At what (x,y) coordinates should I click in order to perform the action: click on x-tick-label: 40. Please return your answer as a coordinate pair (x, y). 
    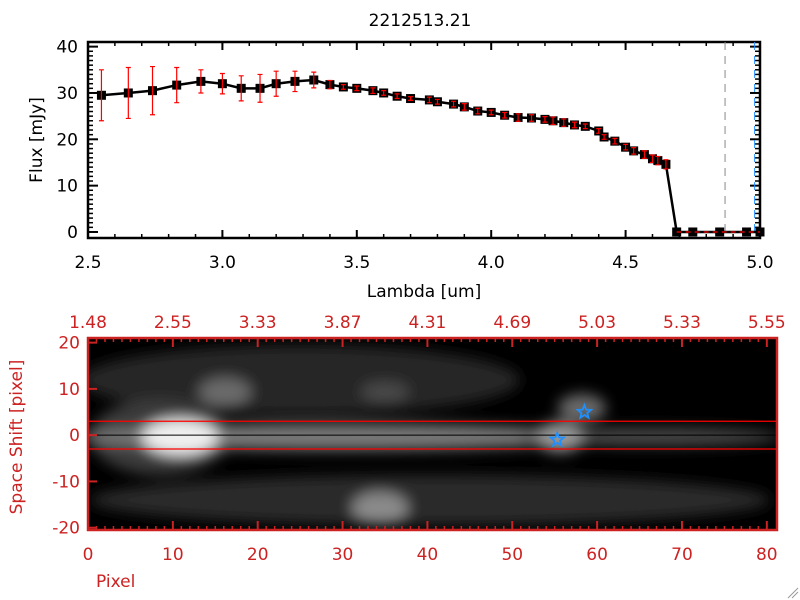
    Looking at the image, I should click on (428, 555).